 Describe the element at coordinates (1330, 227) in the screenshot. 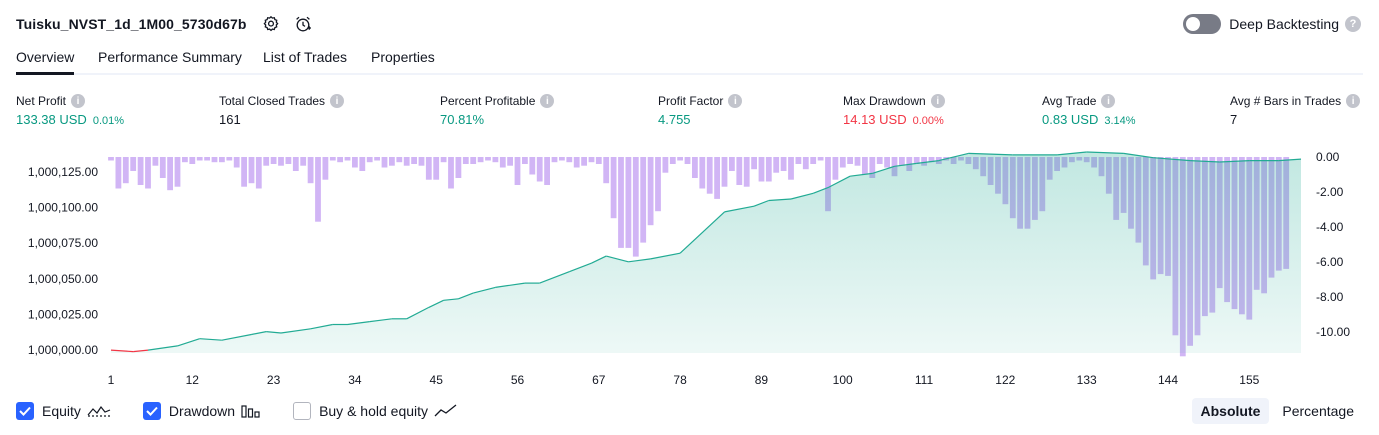

I see `drawdown-tick-label: -4.00` at that location.